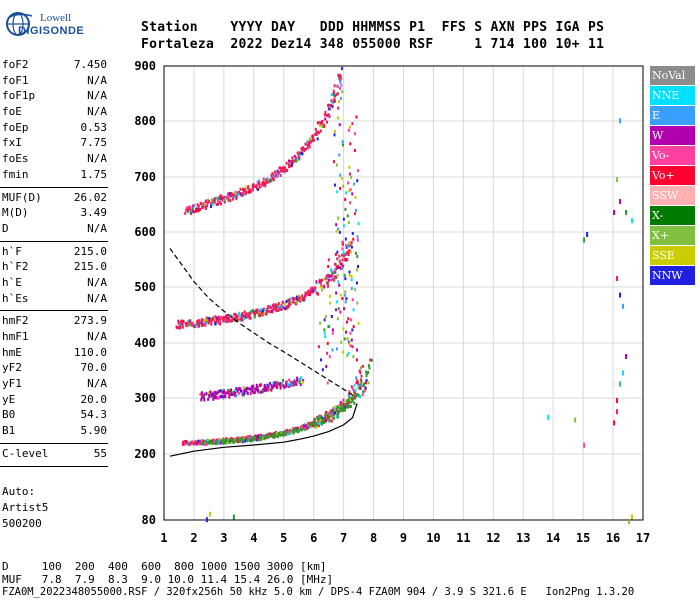  What do you see at coordinates (587, 234) in the screenshot?
I see `scatter-point` at bounding box center [587, 234].